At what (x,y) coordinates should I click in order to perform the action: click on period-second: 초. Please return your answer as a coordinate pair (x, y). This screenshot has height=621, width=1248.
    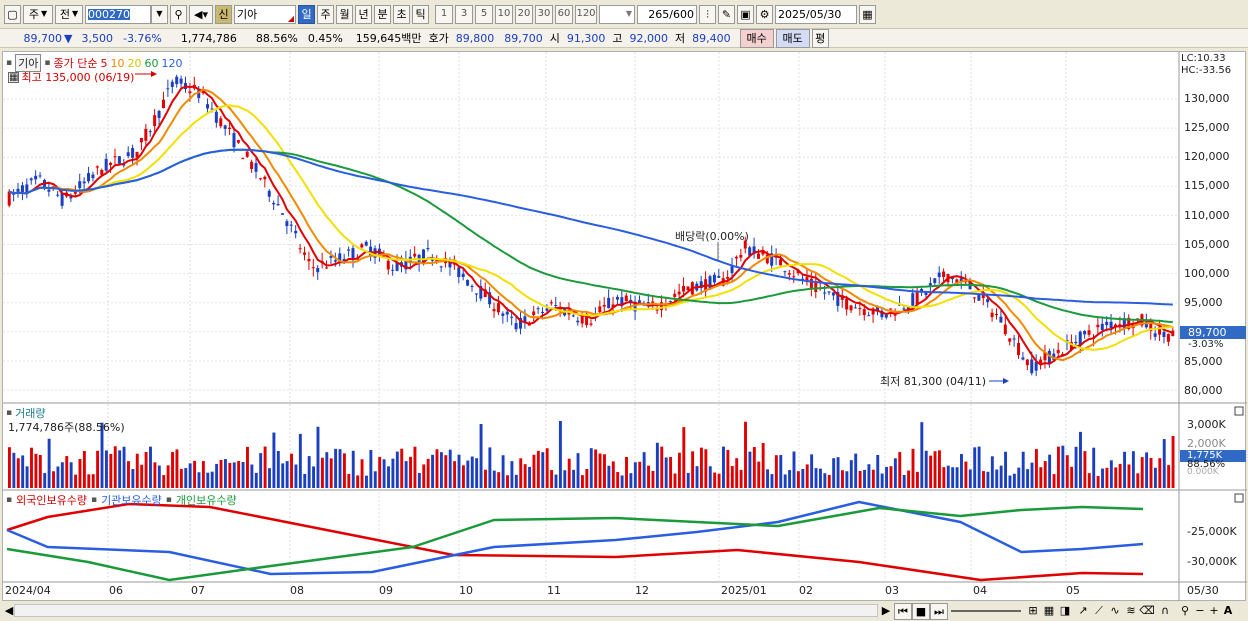
    Looking at the image, I should click on (401, 14).